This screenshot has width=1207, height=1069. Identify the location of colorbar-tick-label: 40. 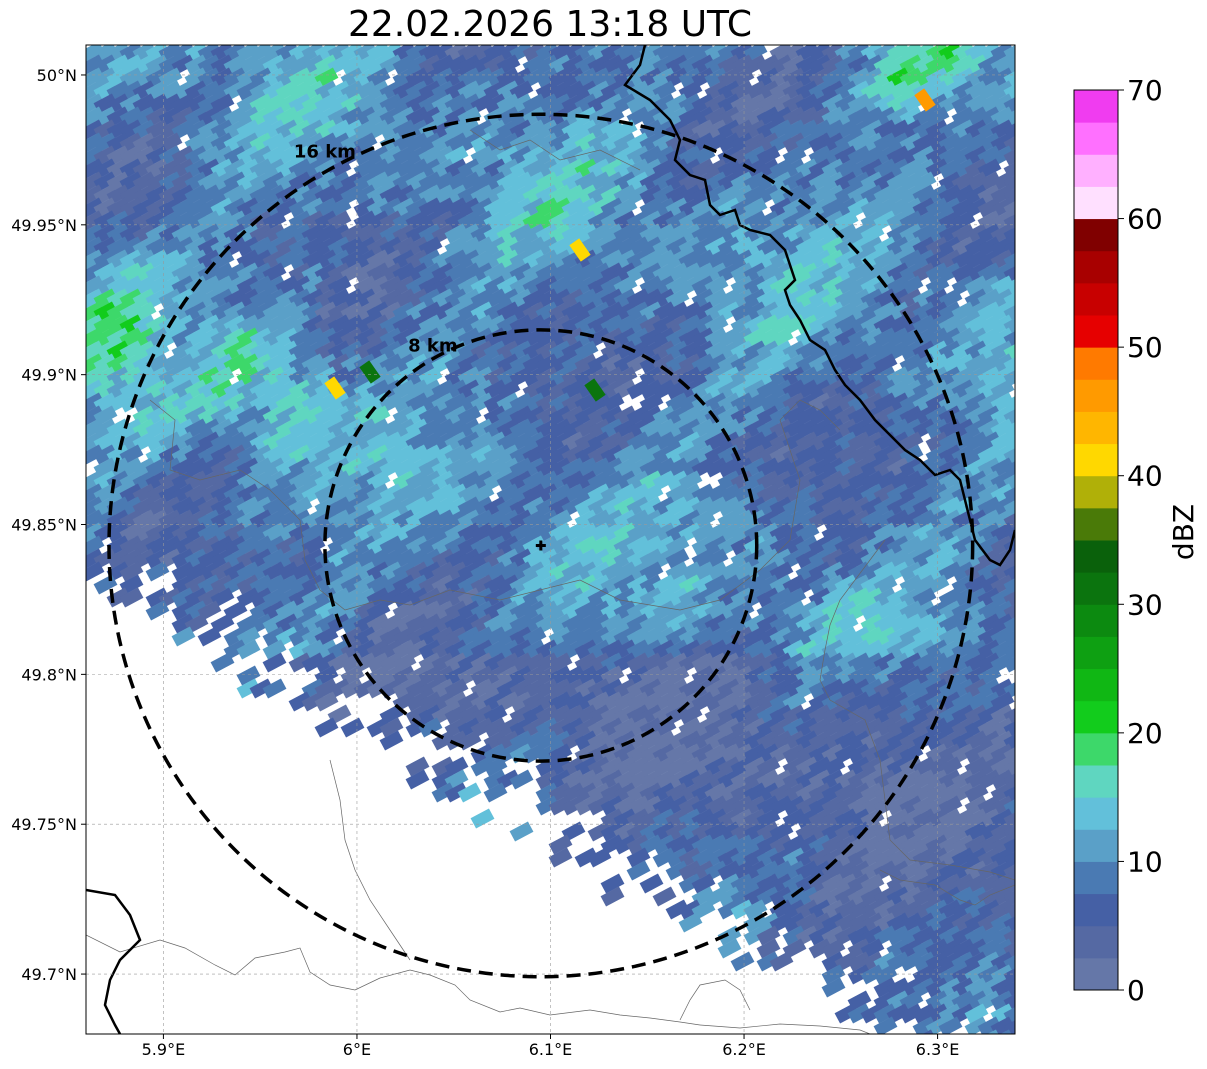
(1145, 476).